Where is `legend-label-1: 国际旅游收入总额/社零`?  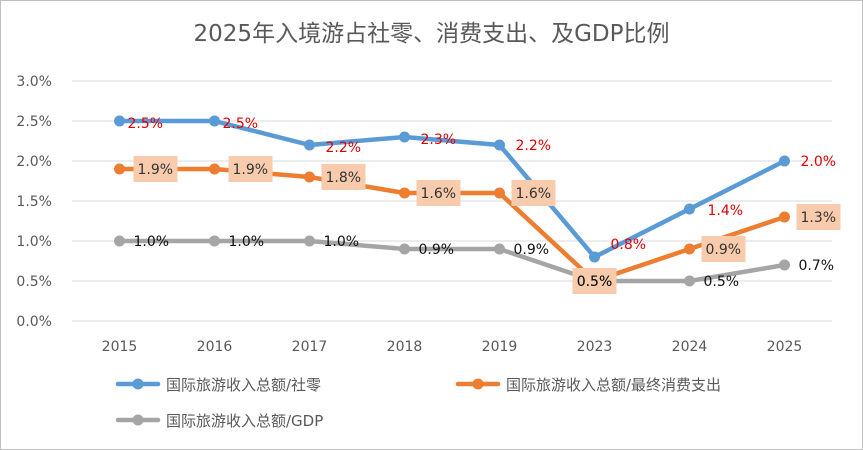 legend-label-1: 国际旅游收入总额/社零 is located at coordinates (243, 385).